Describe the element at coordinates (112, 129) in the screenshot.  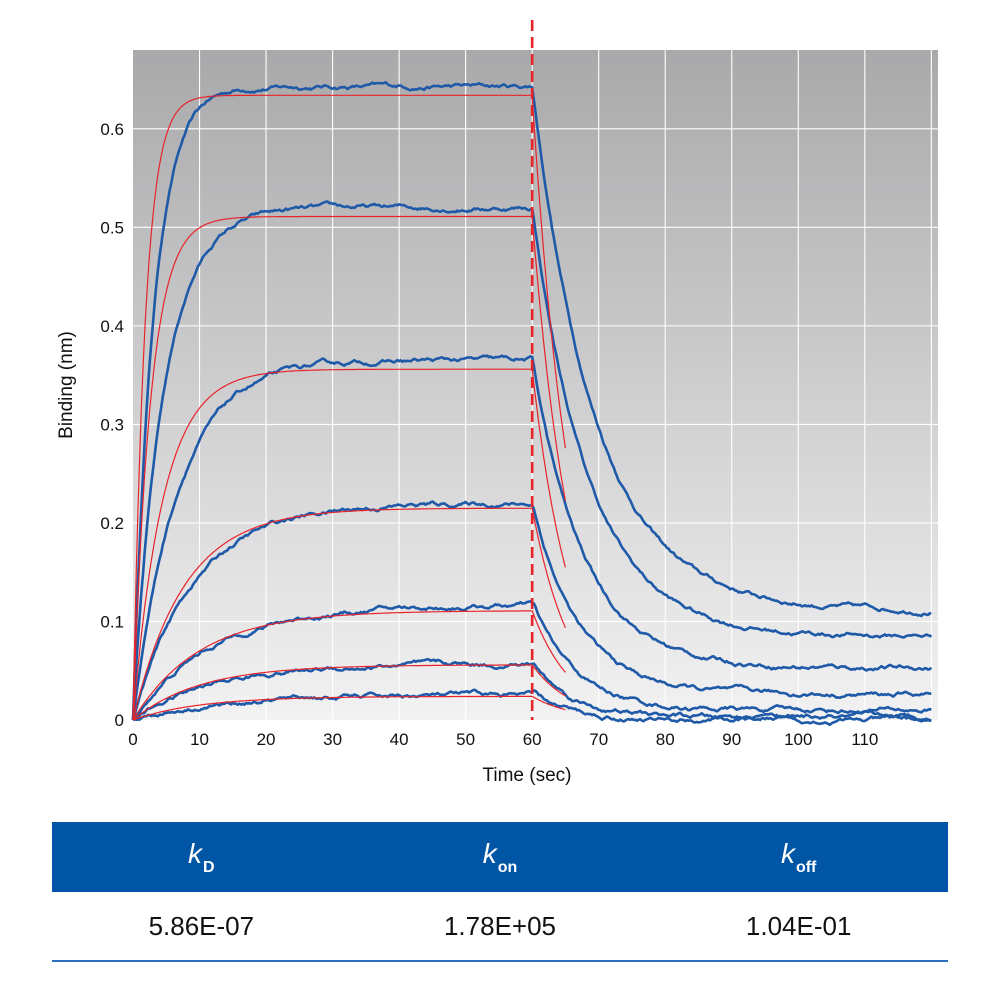
I see `y-tick-label: 0.6` at that location.